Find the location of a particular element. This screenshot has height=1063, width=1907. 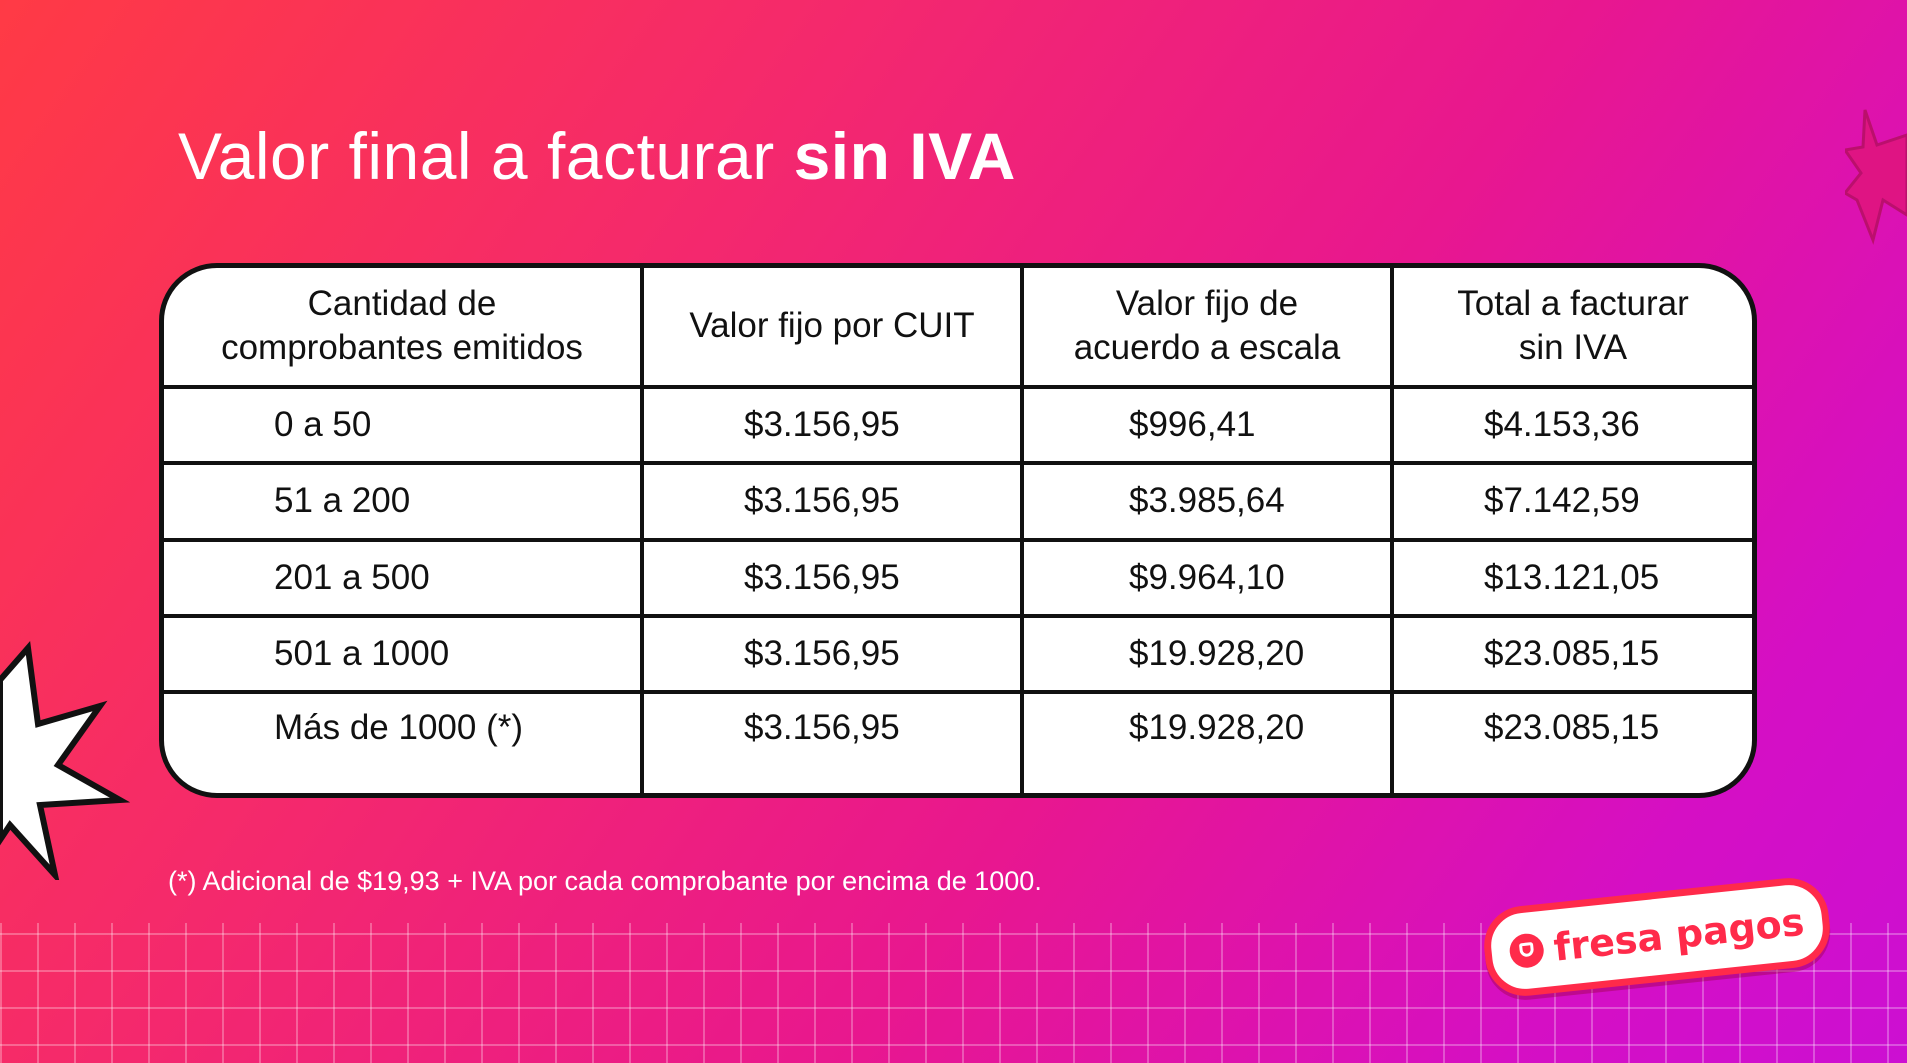

cell-cantidad: 0 a 50 is located at coordinates (404, 425).